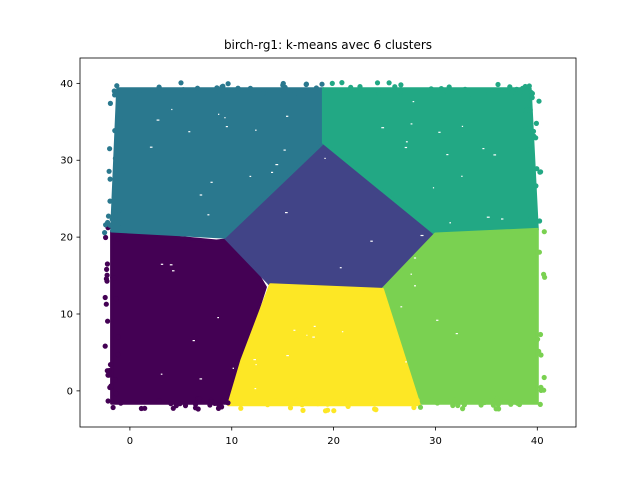 The image size is (640, 480). I want to click on cluster-5-region, so click(324, 345).